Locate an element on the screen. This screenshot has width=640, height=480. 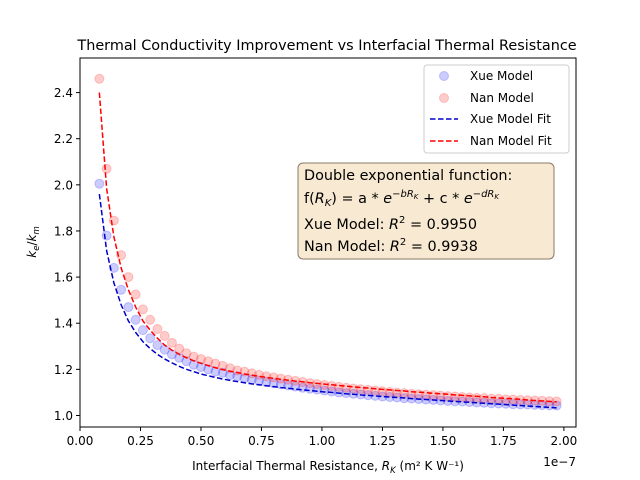
annotation-e1: e is located at coordinates (387, 199).